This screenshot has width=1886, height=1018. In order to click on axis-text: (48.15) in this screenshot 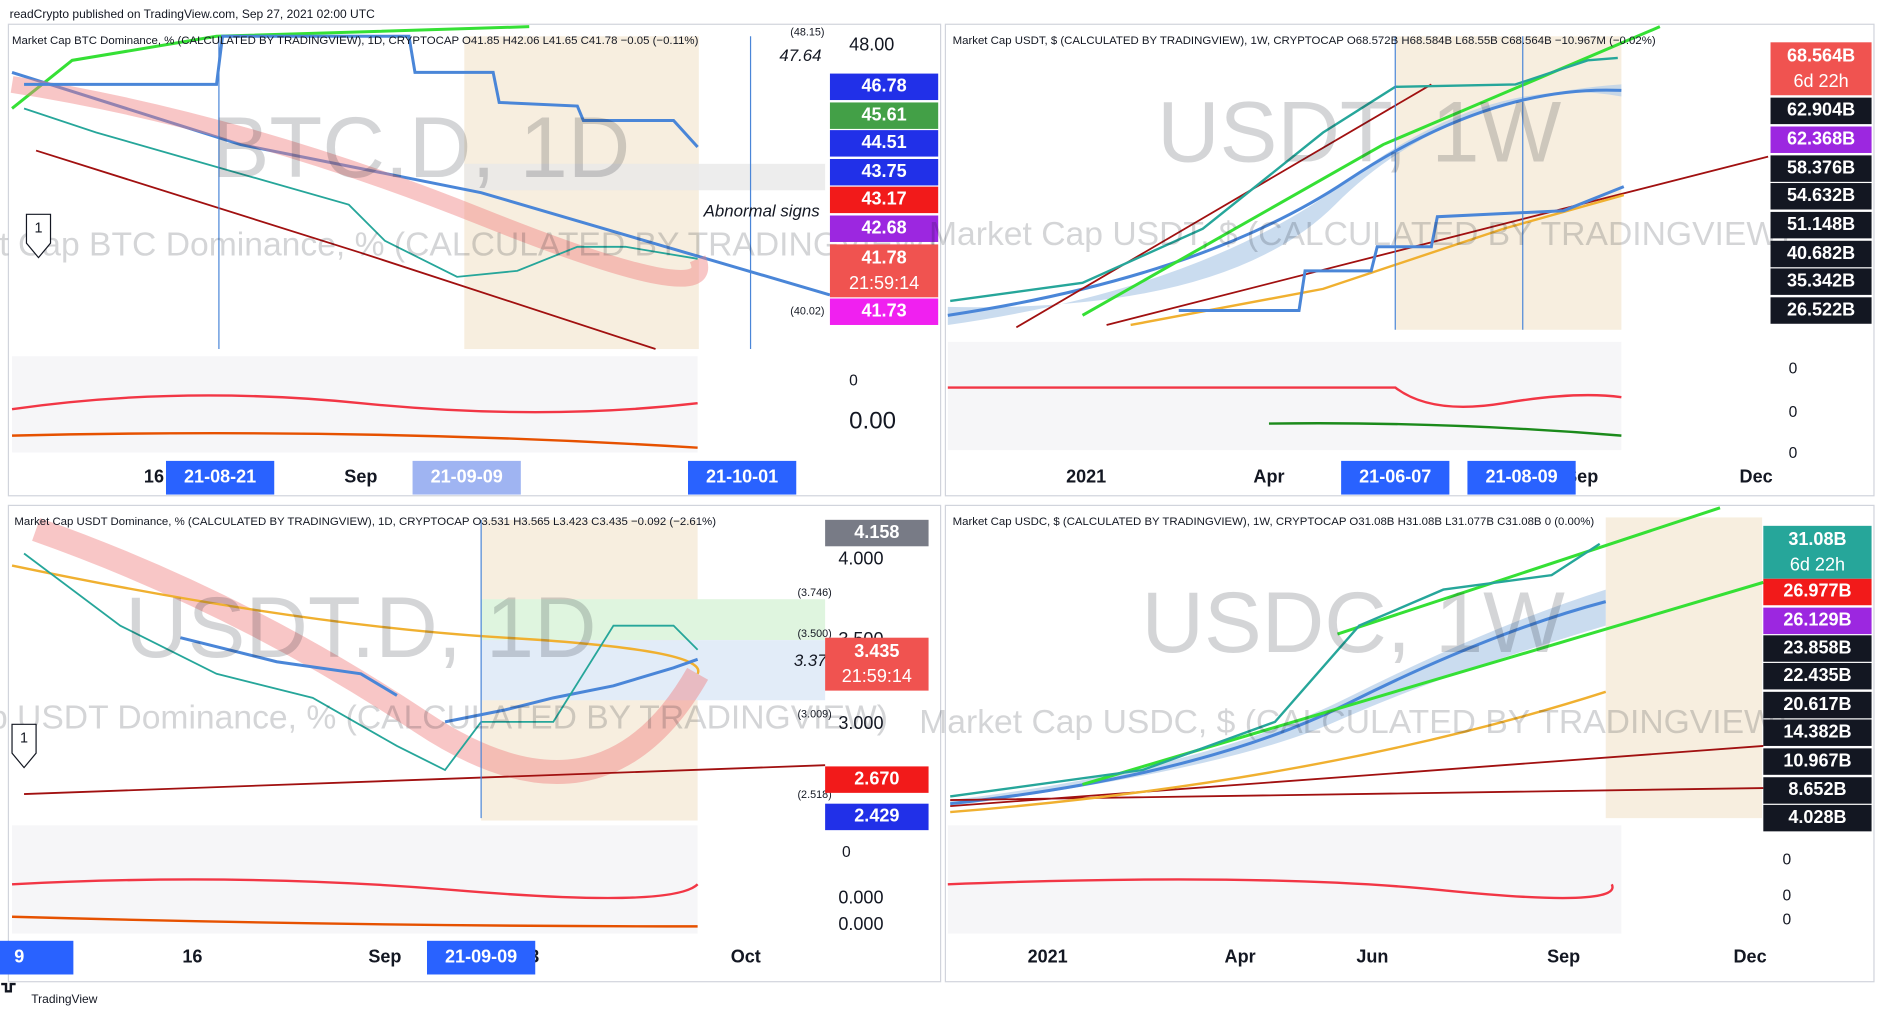, I will do `click(807, 33)`.